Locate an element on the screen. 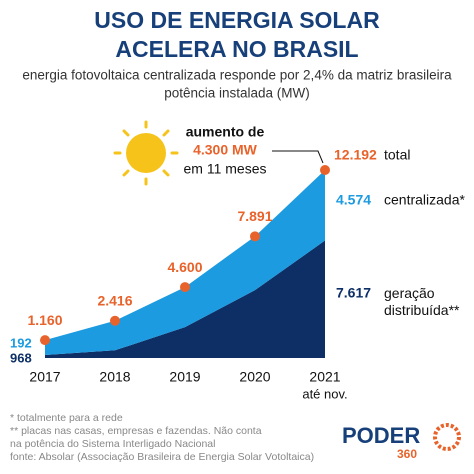  x-tick-label: 2019 is located at coordinates (184, 377).